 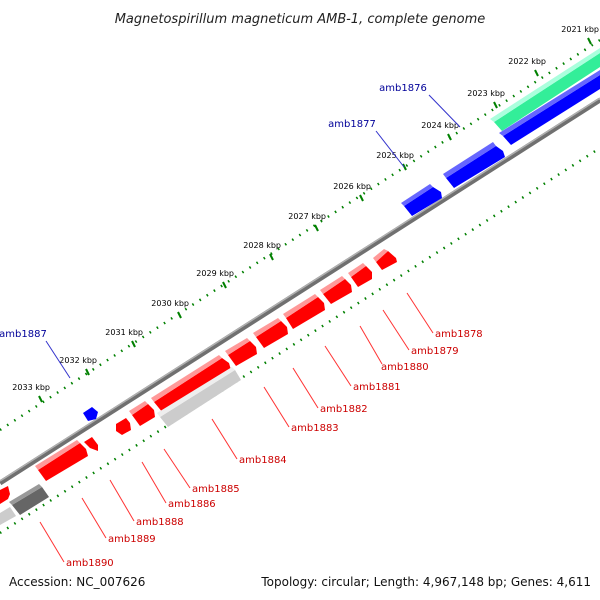 What do you see at coordinates (78, 360) in the screenshot?
I see `tick-label: 2032 kbp` at bounding box center [78, 360].